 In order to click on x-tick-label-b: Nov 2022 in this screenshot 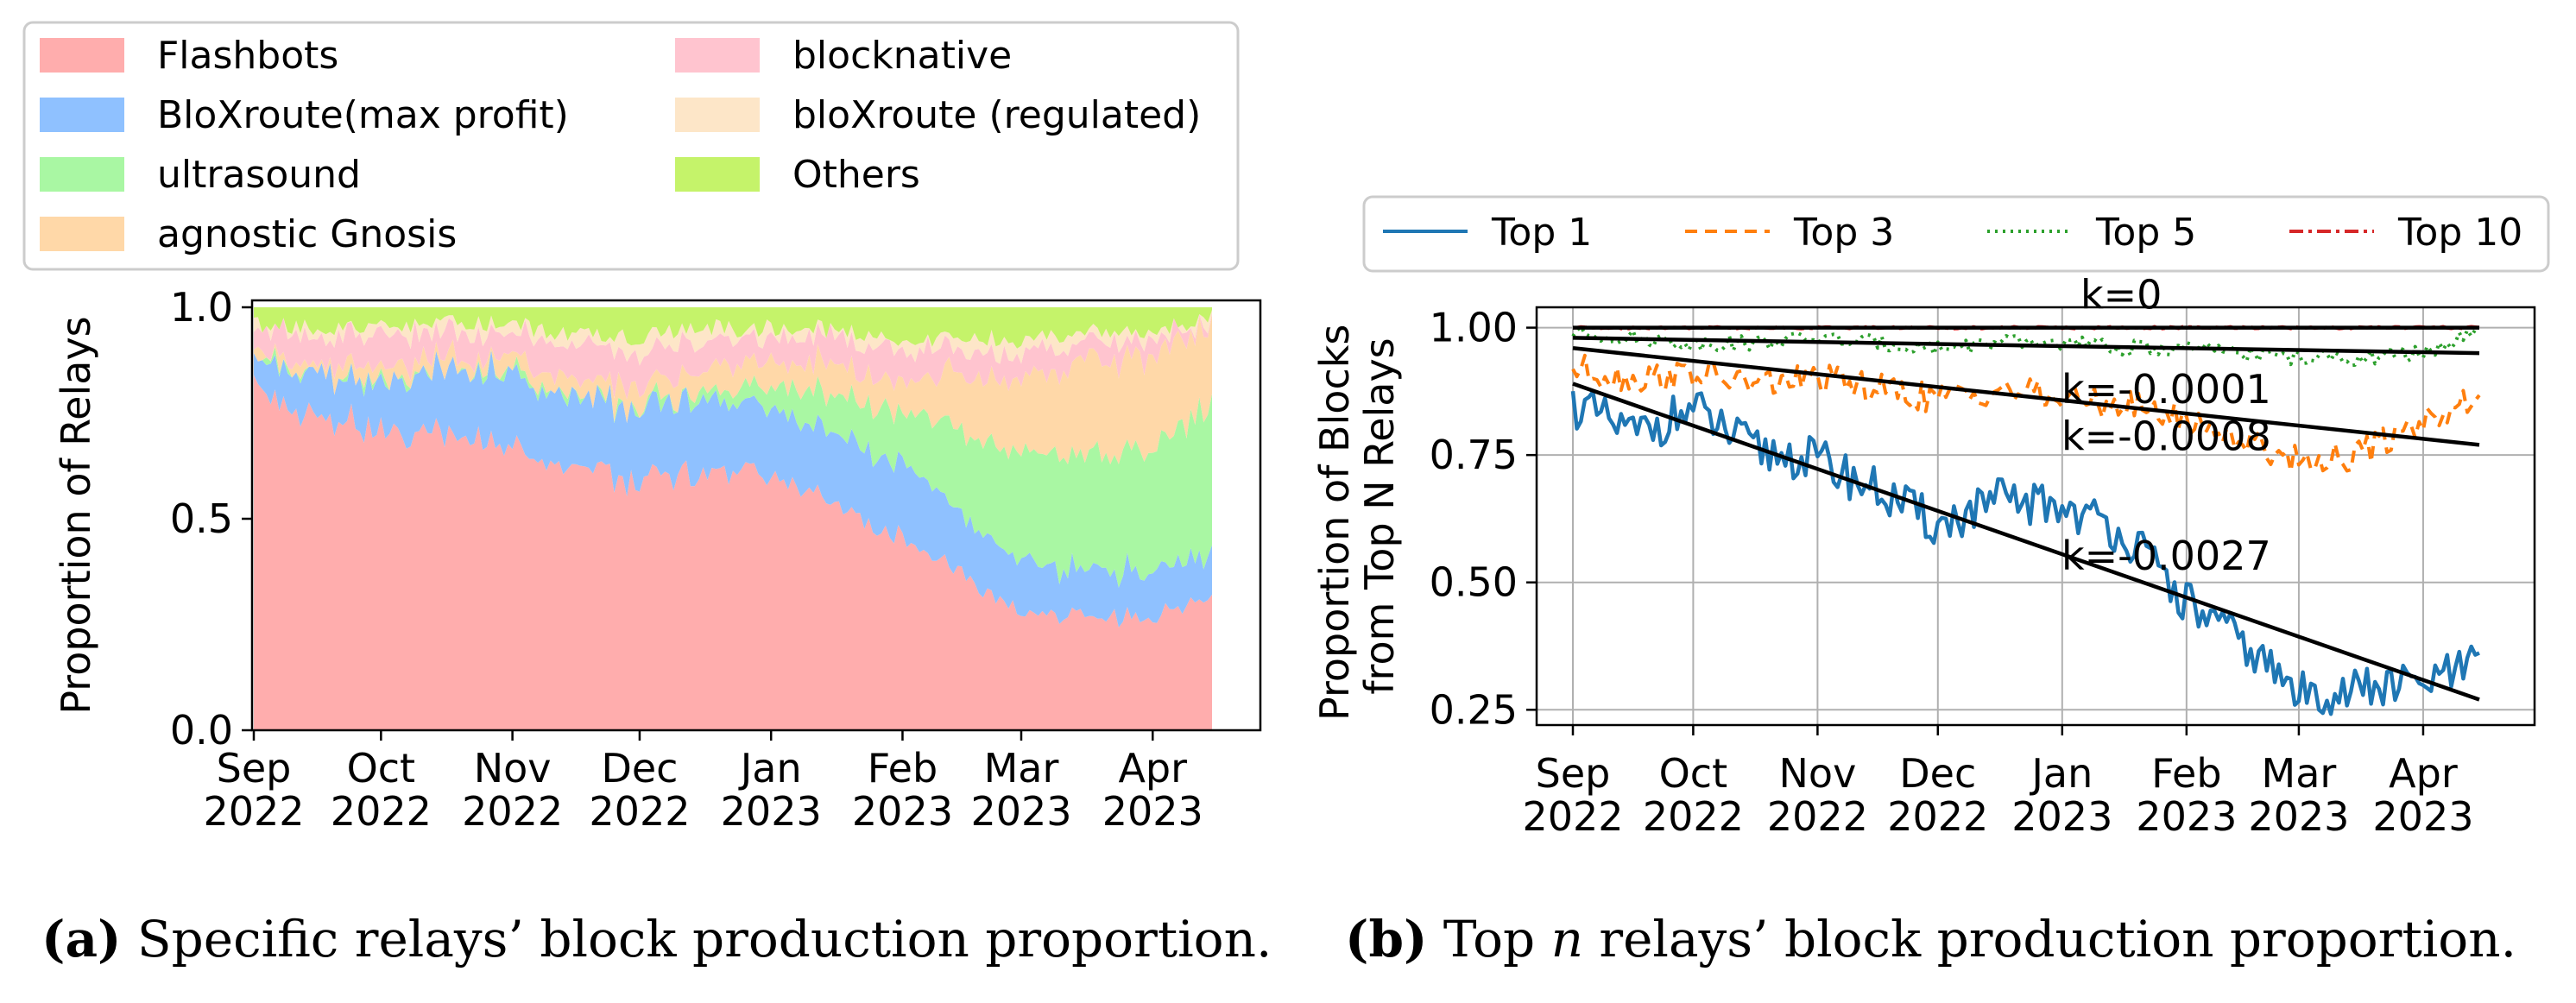, I will do `click(1817, 795)`.